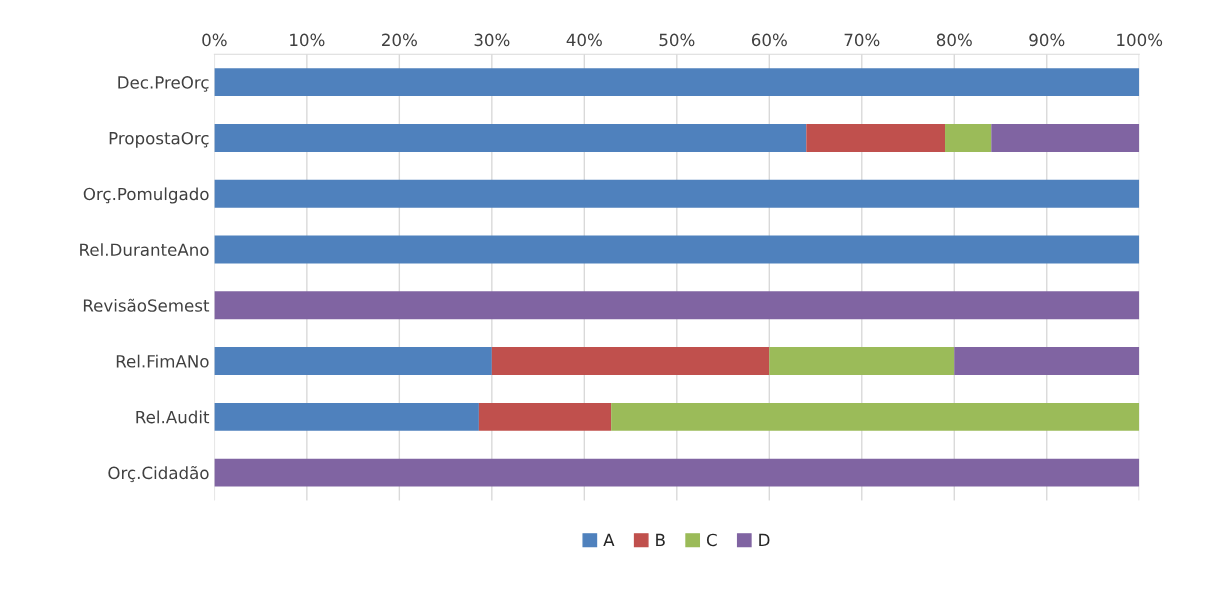 The height and width of the screenshot is (603, 1225). I want to click on y-tick-label: RevisãoSemest, so click(146, 305).